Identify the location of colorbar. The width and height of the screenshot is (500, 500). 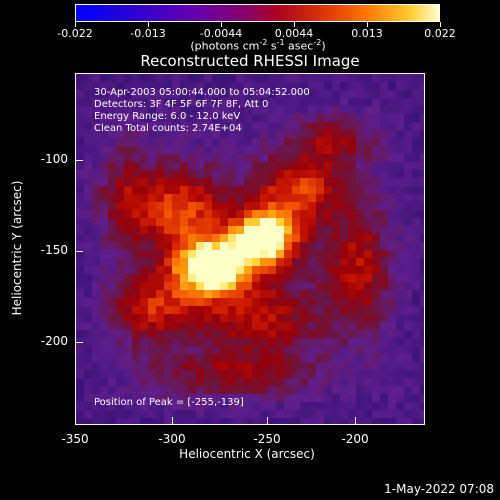
(257, 13).